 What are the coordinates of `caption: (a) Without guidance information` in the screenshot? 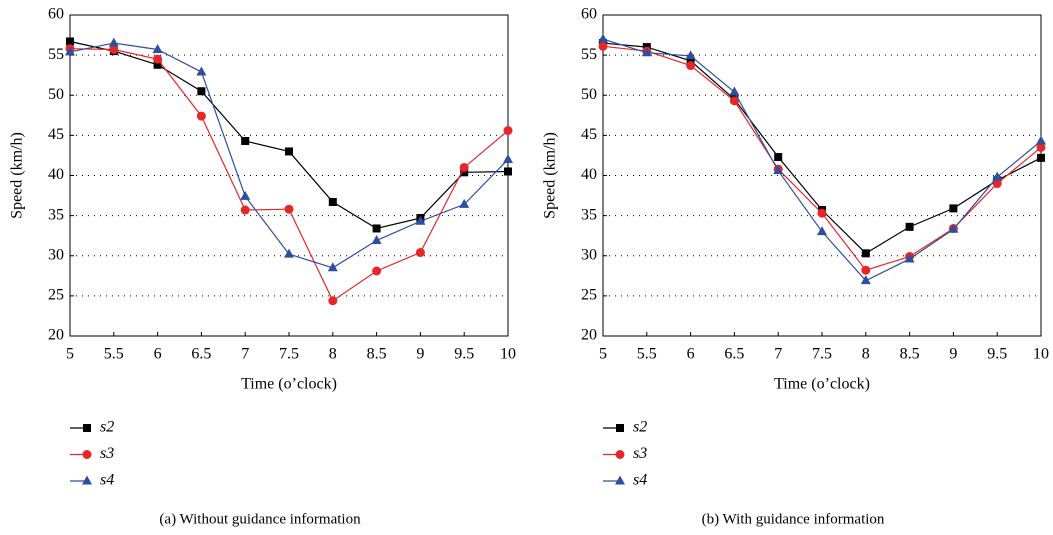 It's located at (260, 519).